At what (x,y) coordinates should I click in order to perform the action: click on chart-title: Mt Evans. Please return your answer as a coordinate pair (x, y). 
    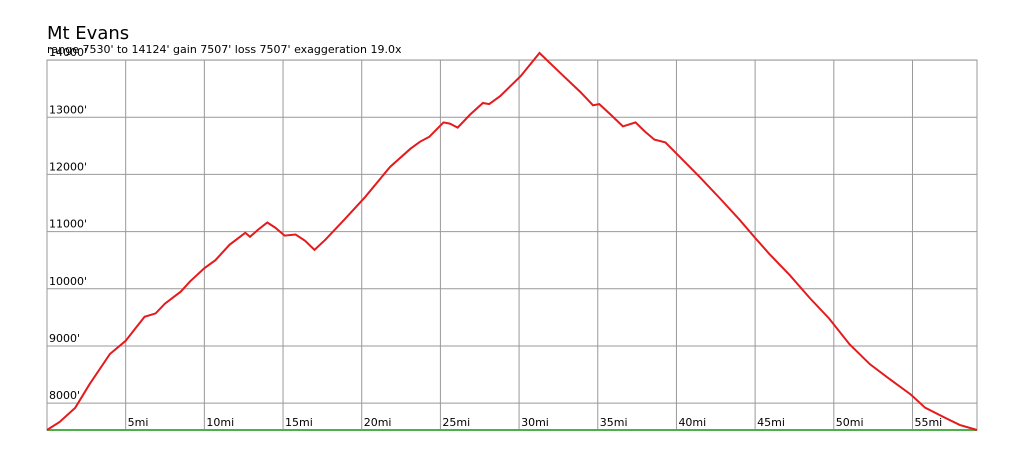
    Looking at the image, I should click on (88, 33).